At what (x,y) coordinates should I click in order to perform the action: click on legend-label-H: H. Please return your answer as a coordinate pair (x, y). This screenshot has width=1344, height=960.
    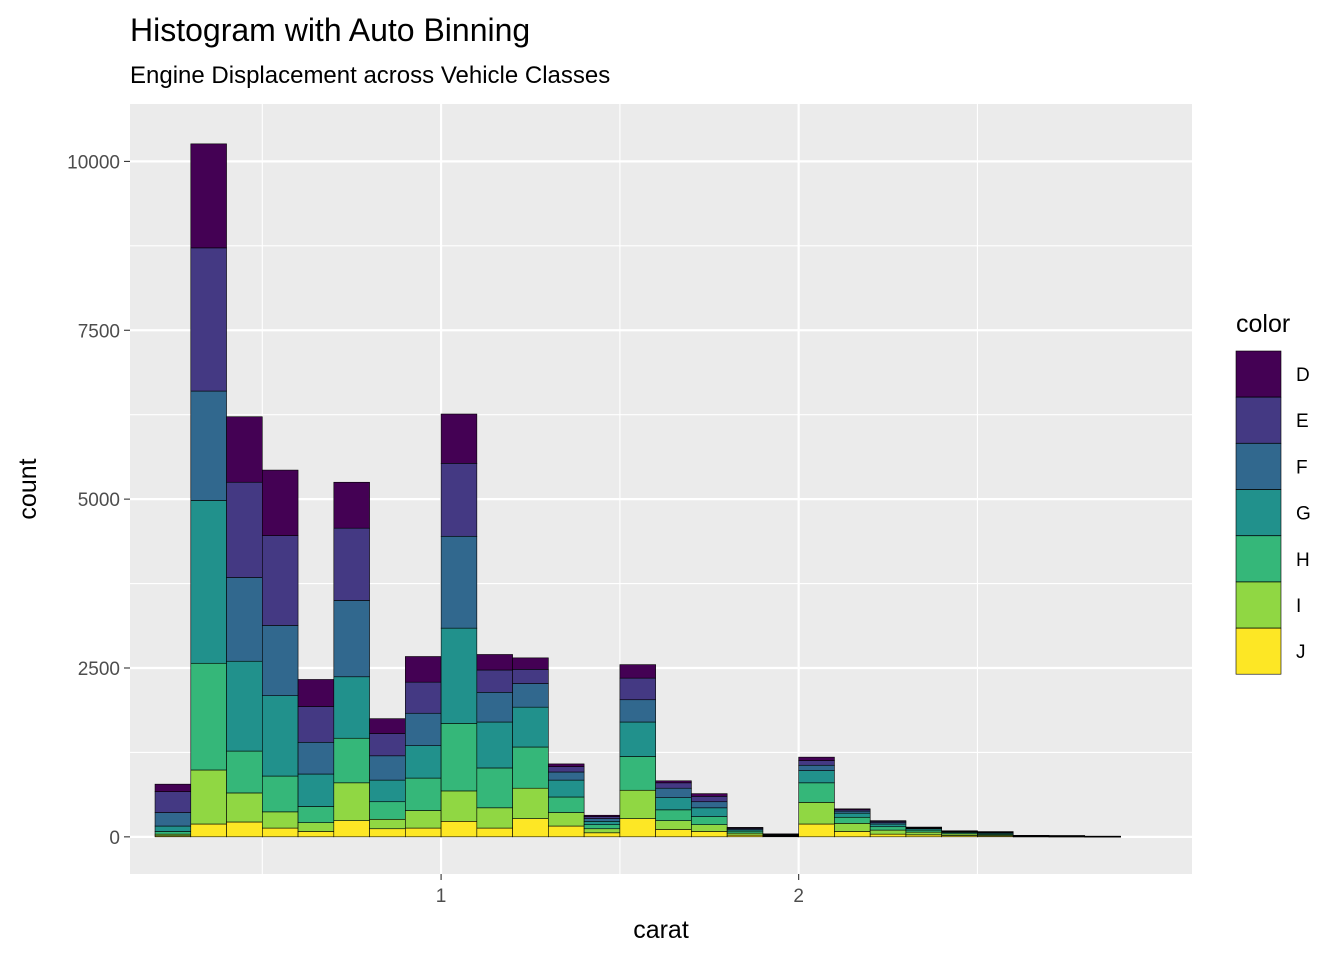
    Looking at the image, I should click on (1303, 560).